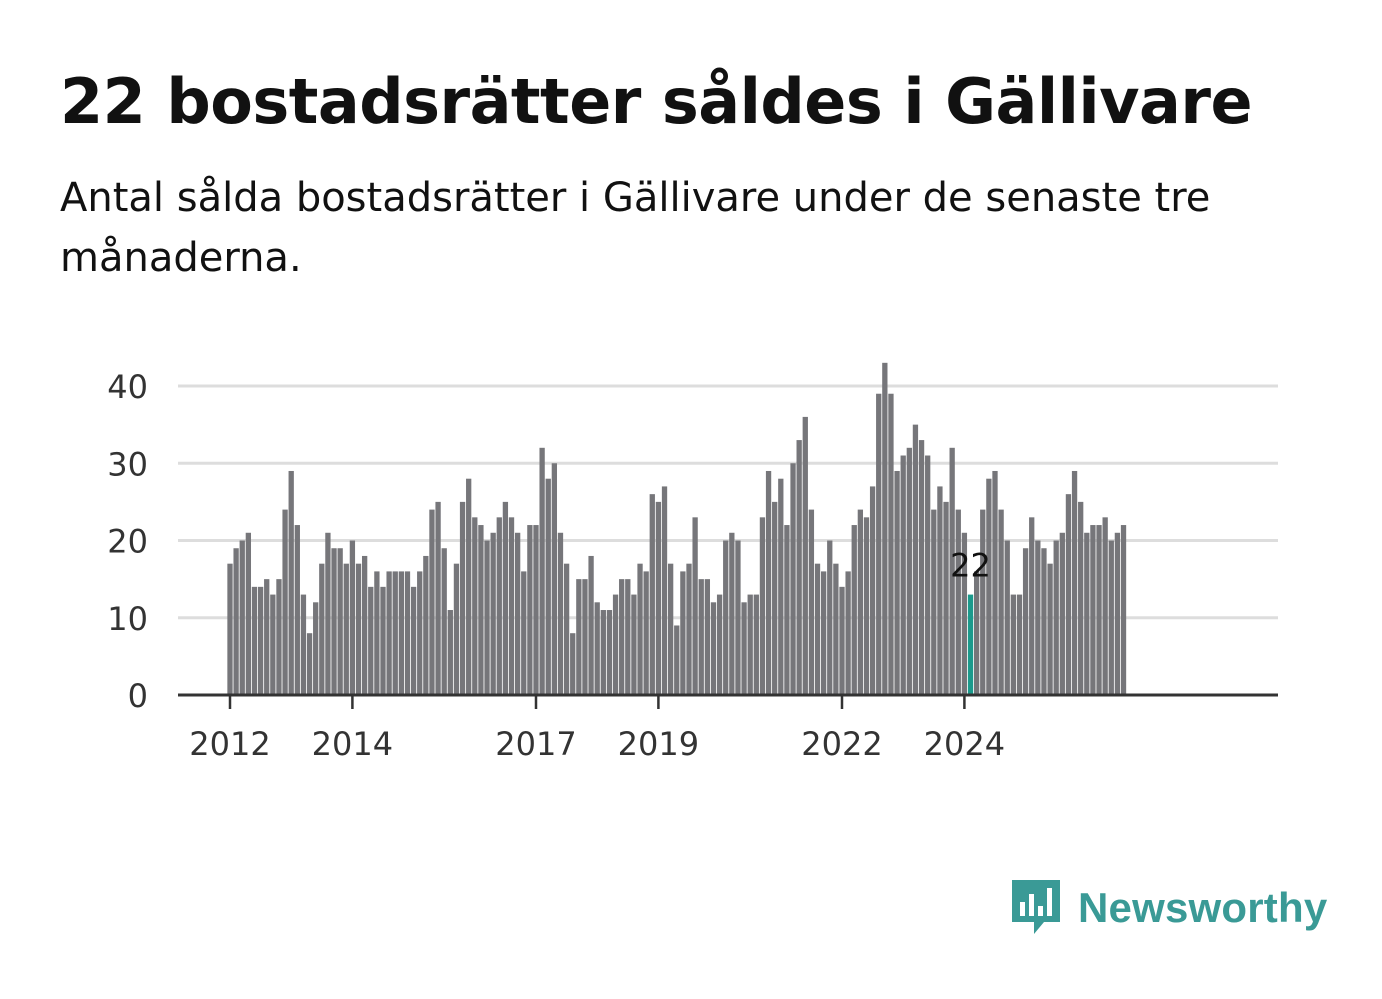 Image resolution: width=1382 pixels, height=999 pixels. Describe the element at coordinates (352, 744) in the screenshot. I see `x-tick-label: 2014` at that location.